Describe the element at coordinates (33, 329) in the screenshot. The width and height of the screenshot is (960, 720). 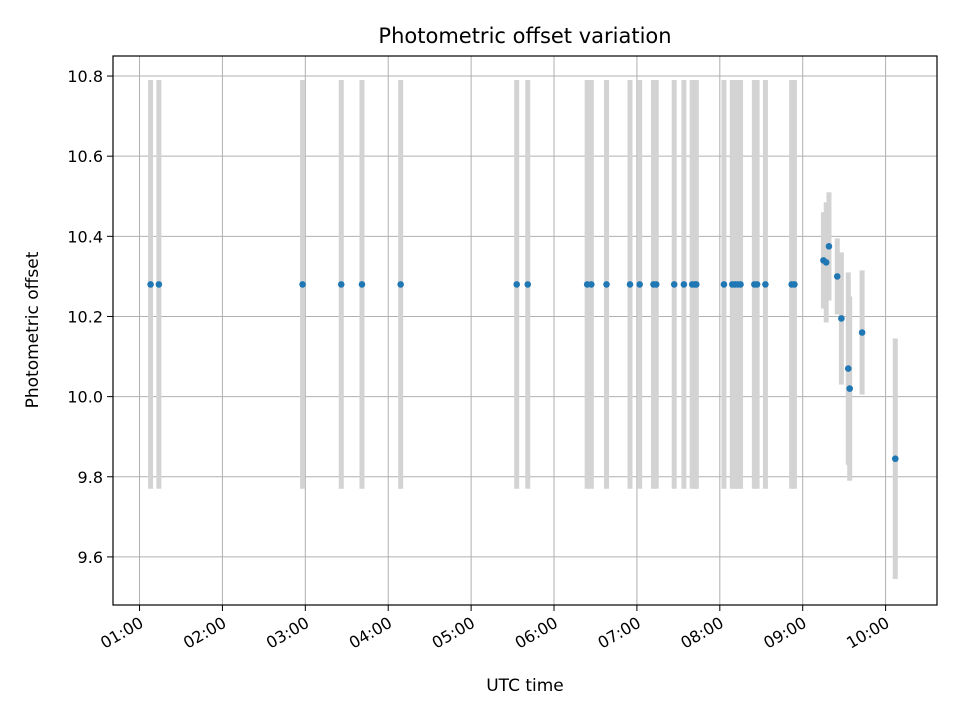
I see `y-axis-label: Photometric offset` at that location.